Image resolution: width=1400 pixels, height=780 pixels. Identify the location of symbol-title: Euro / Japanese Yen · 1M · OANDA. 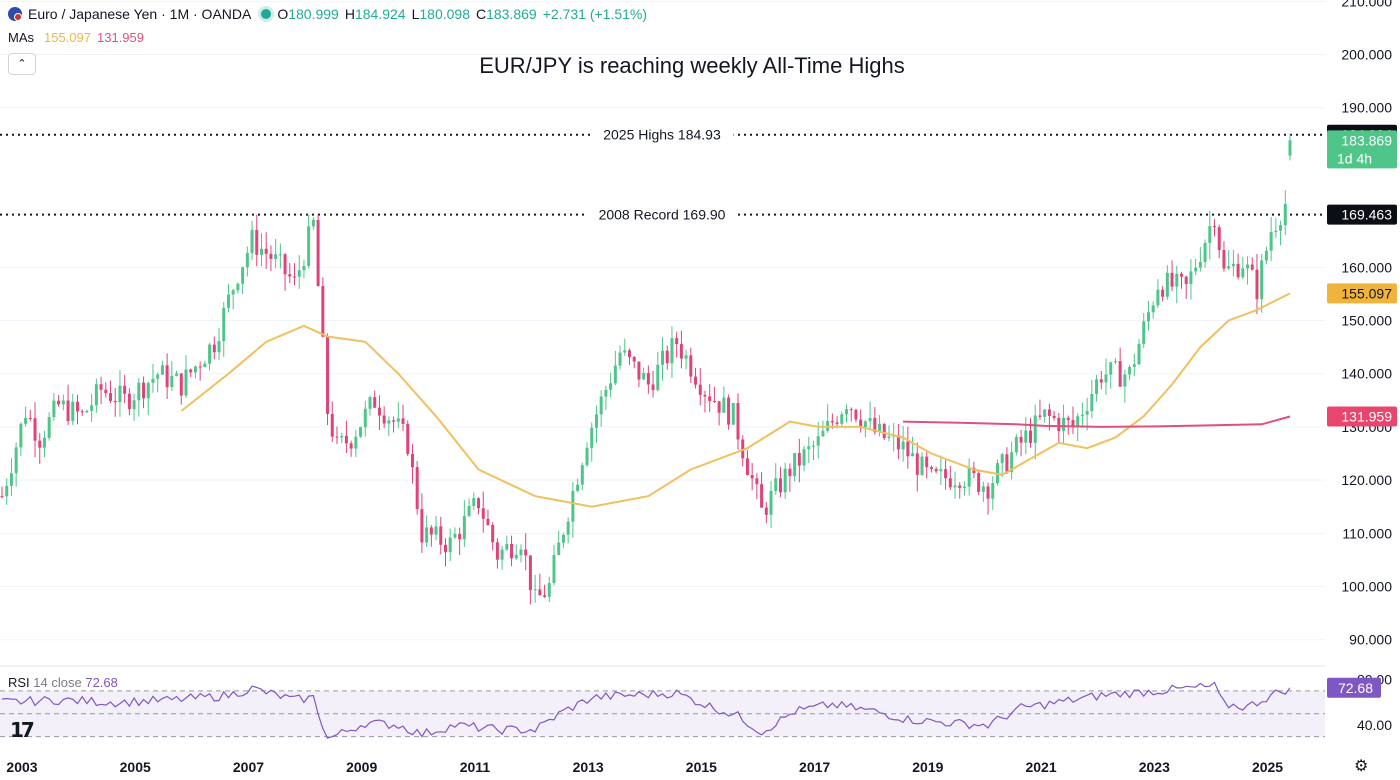
(140, 14).